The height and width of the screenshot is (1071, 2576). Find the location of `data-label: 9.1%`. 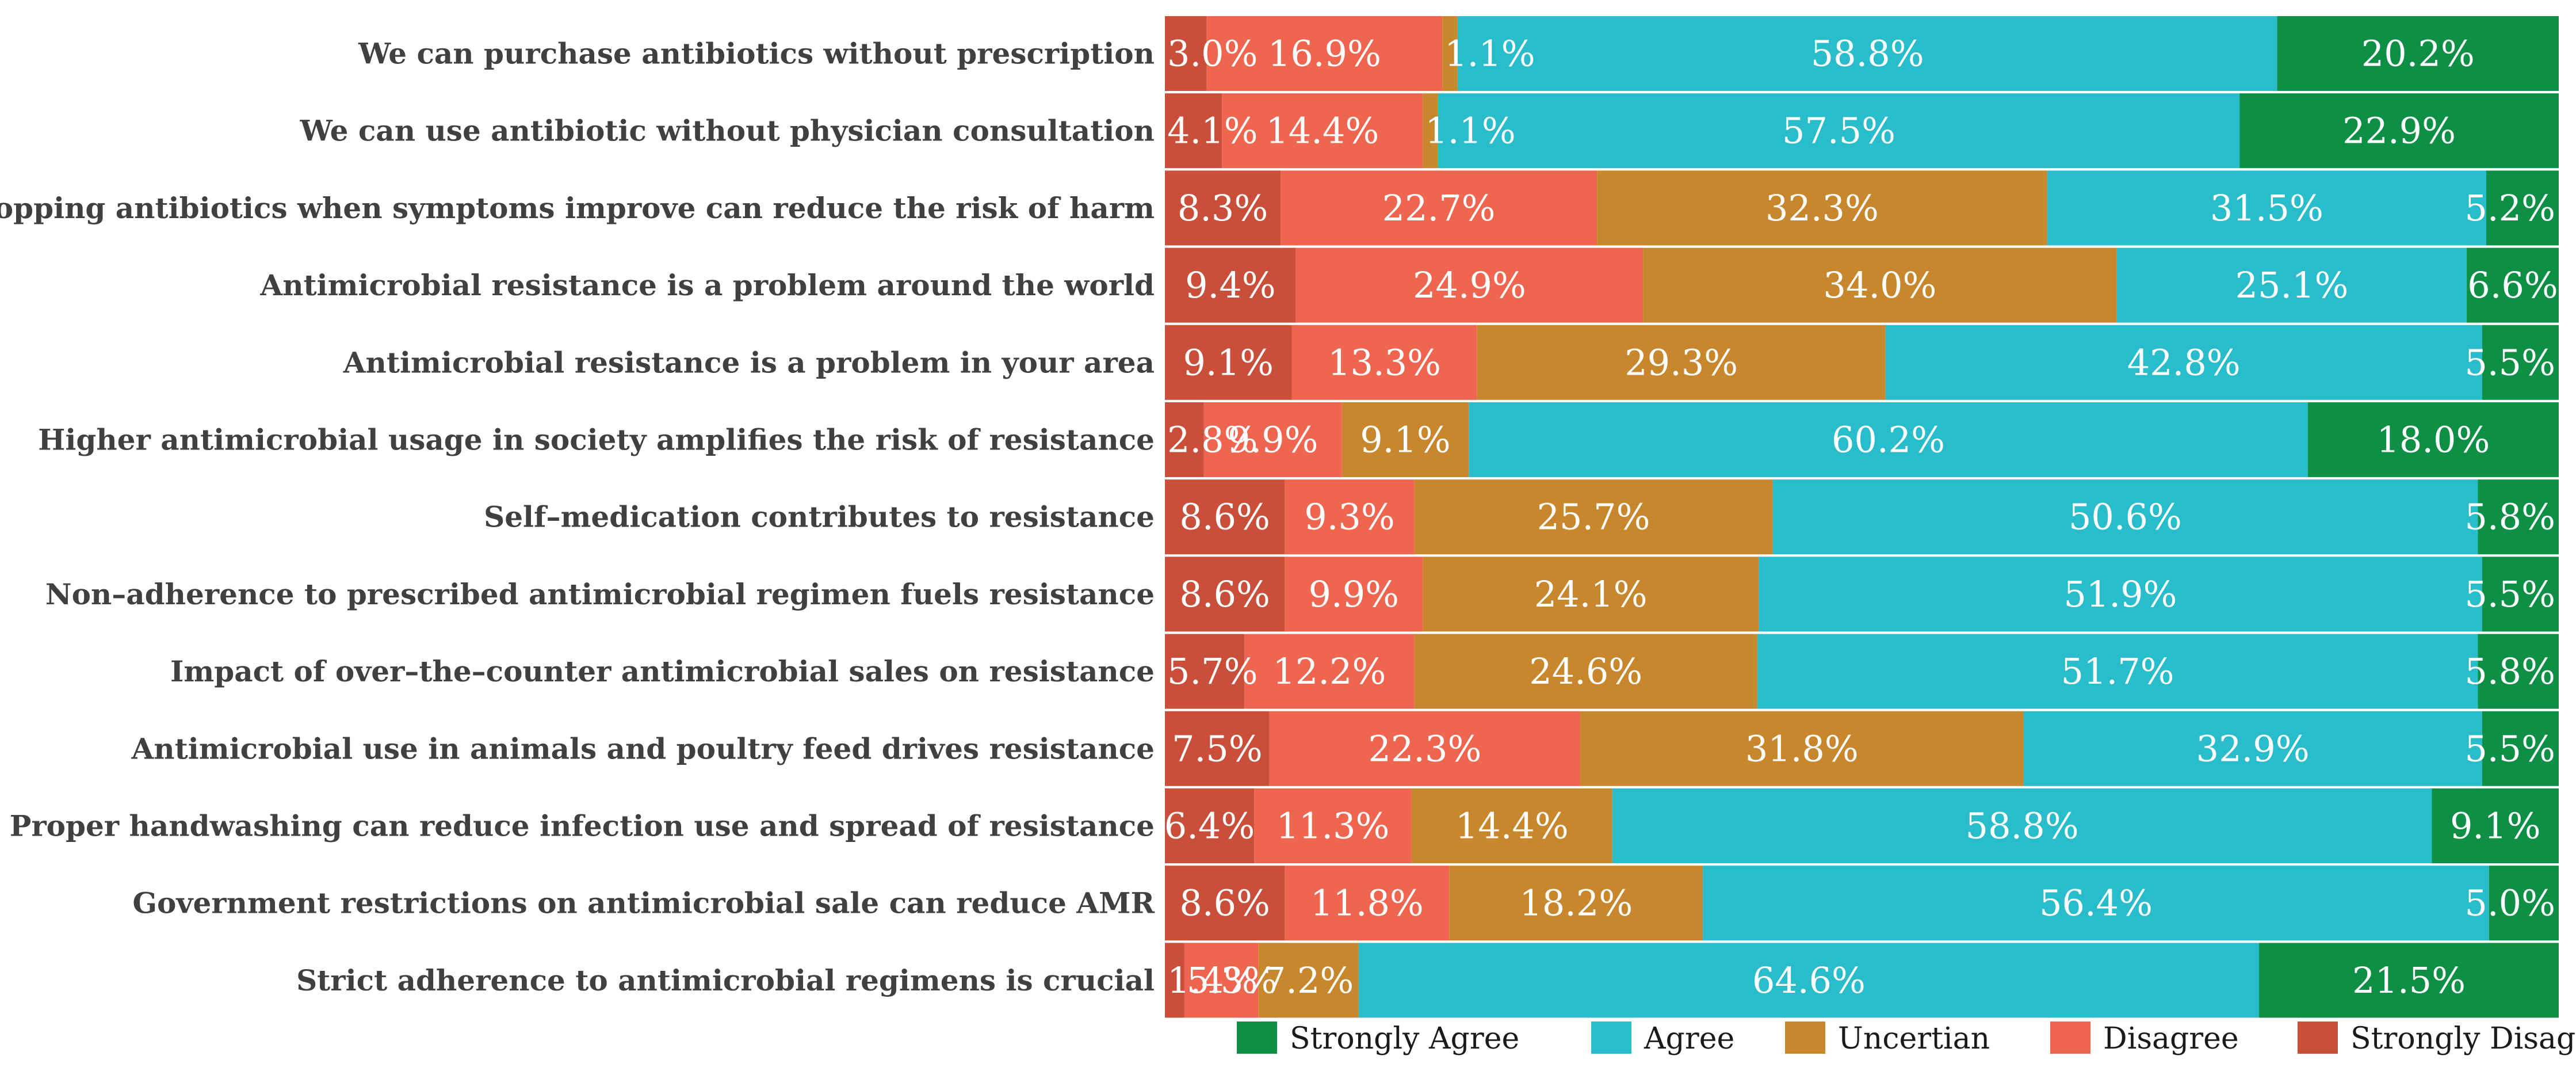

data-label: 9.1% is located at coordinates (1228, 362).